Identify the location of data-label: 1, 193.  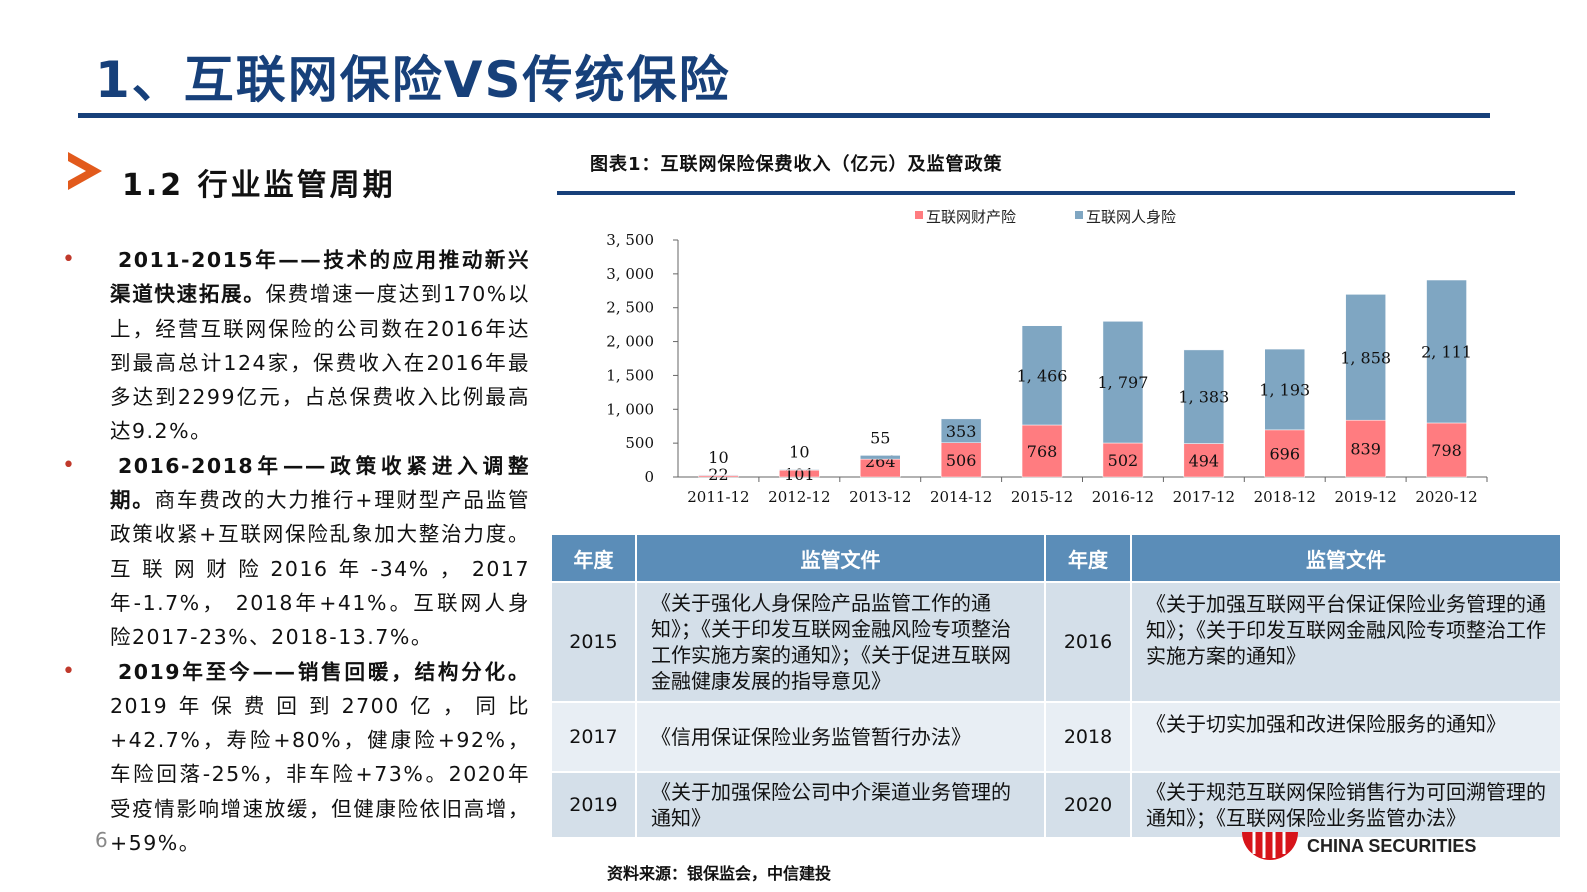
(1284, 389).